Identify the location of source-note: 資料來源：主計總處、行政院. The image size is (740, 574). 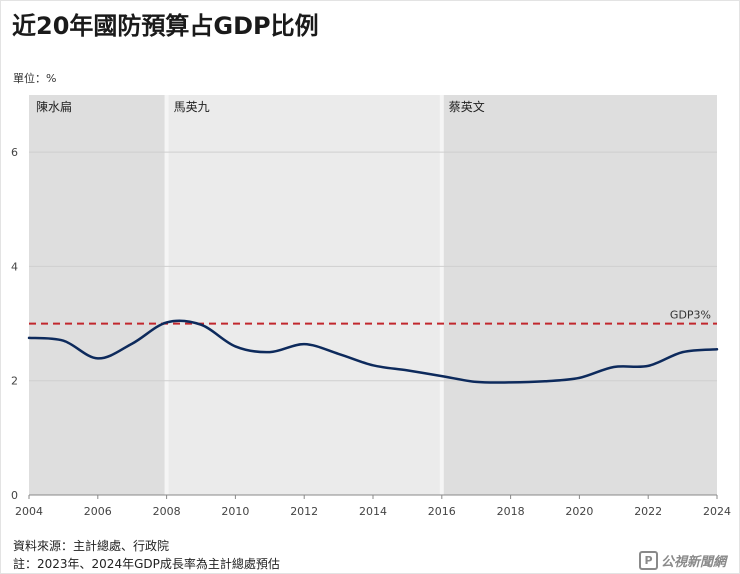
(91, 546).